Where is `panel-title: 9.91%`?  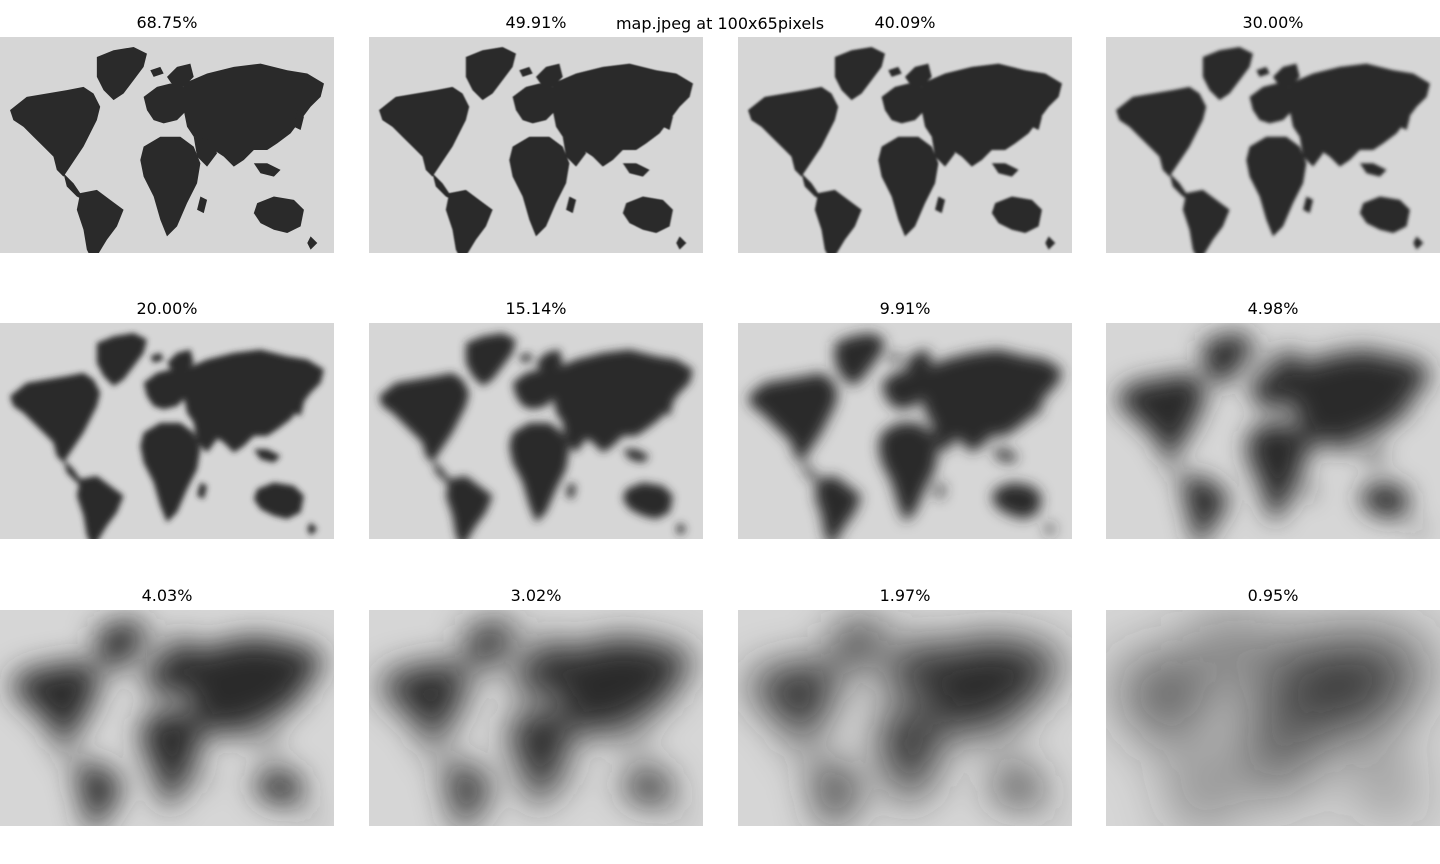 panel-title: 9.91% is located at coordinates (905, 308).